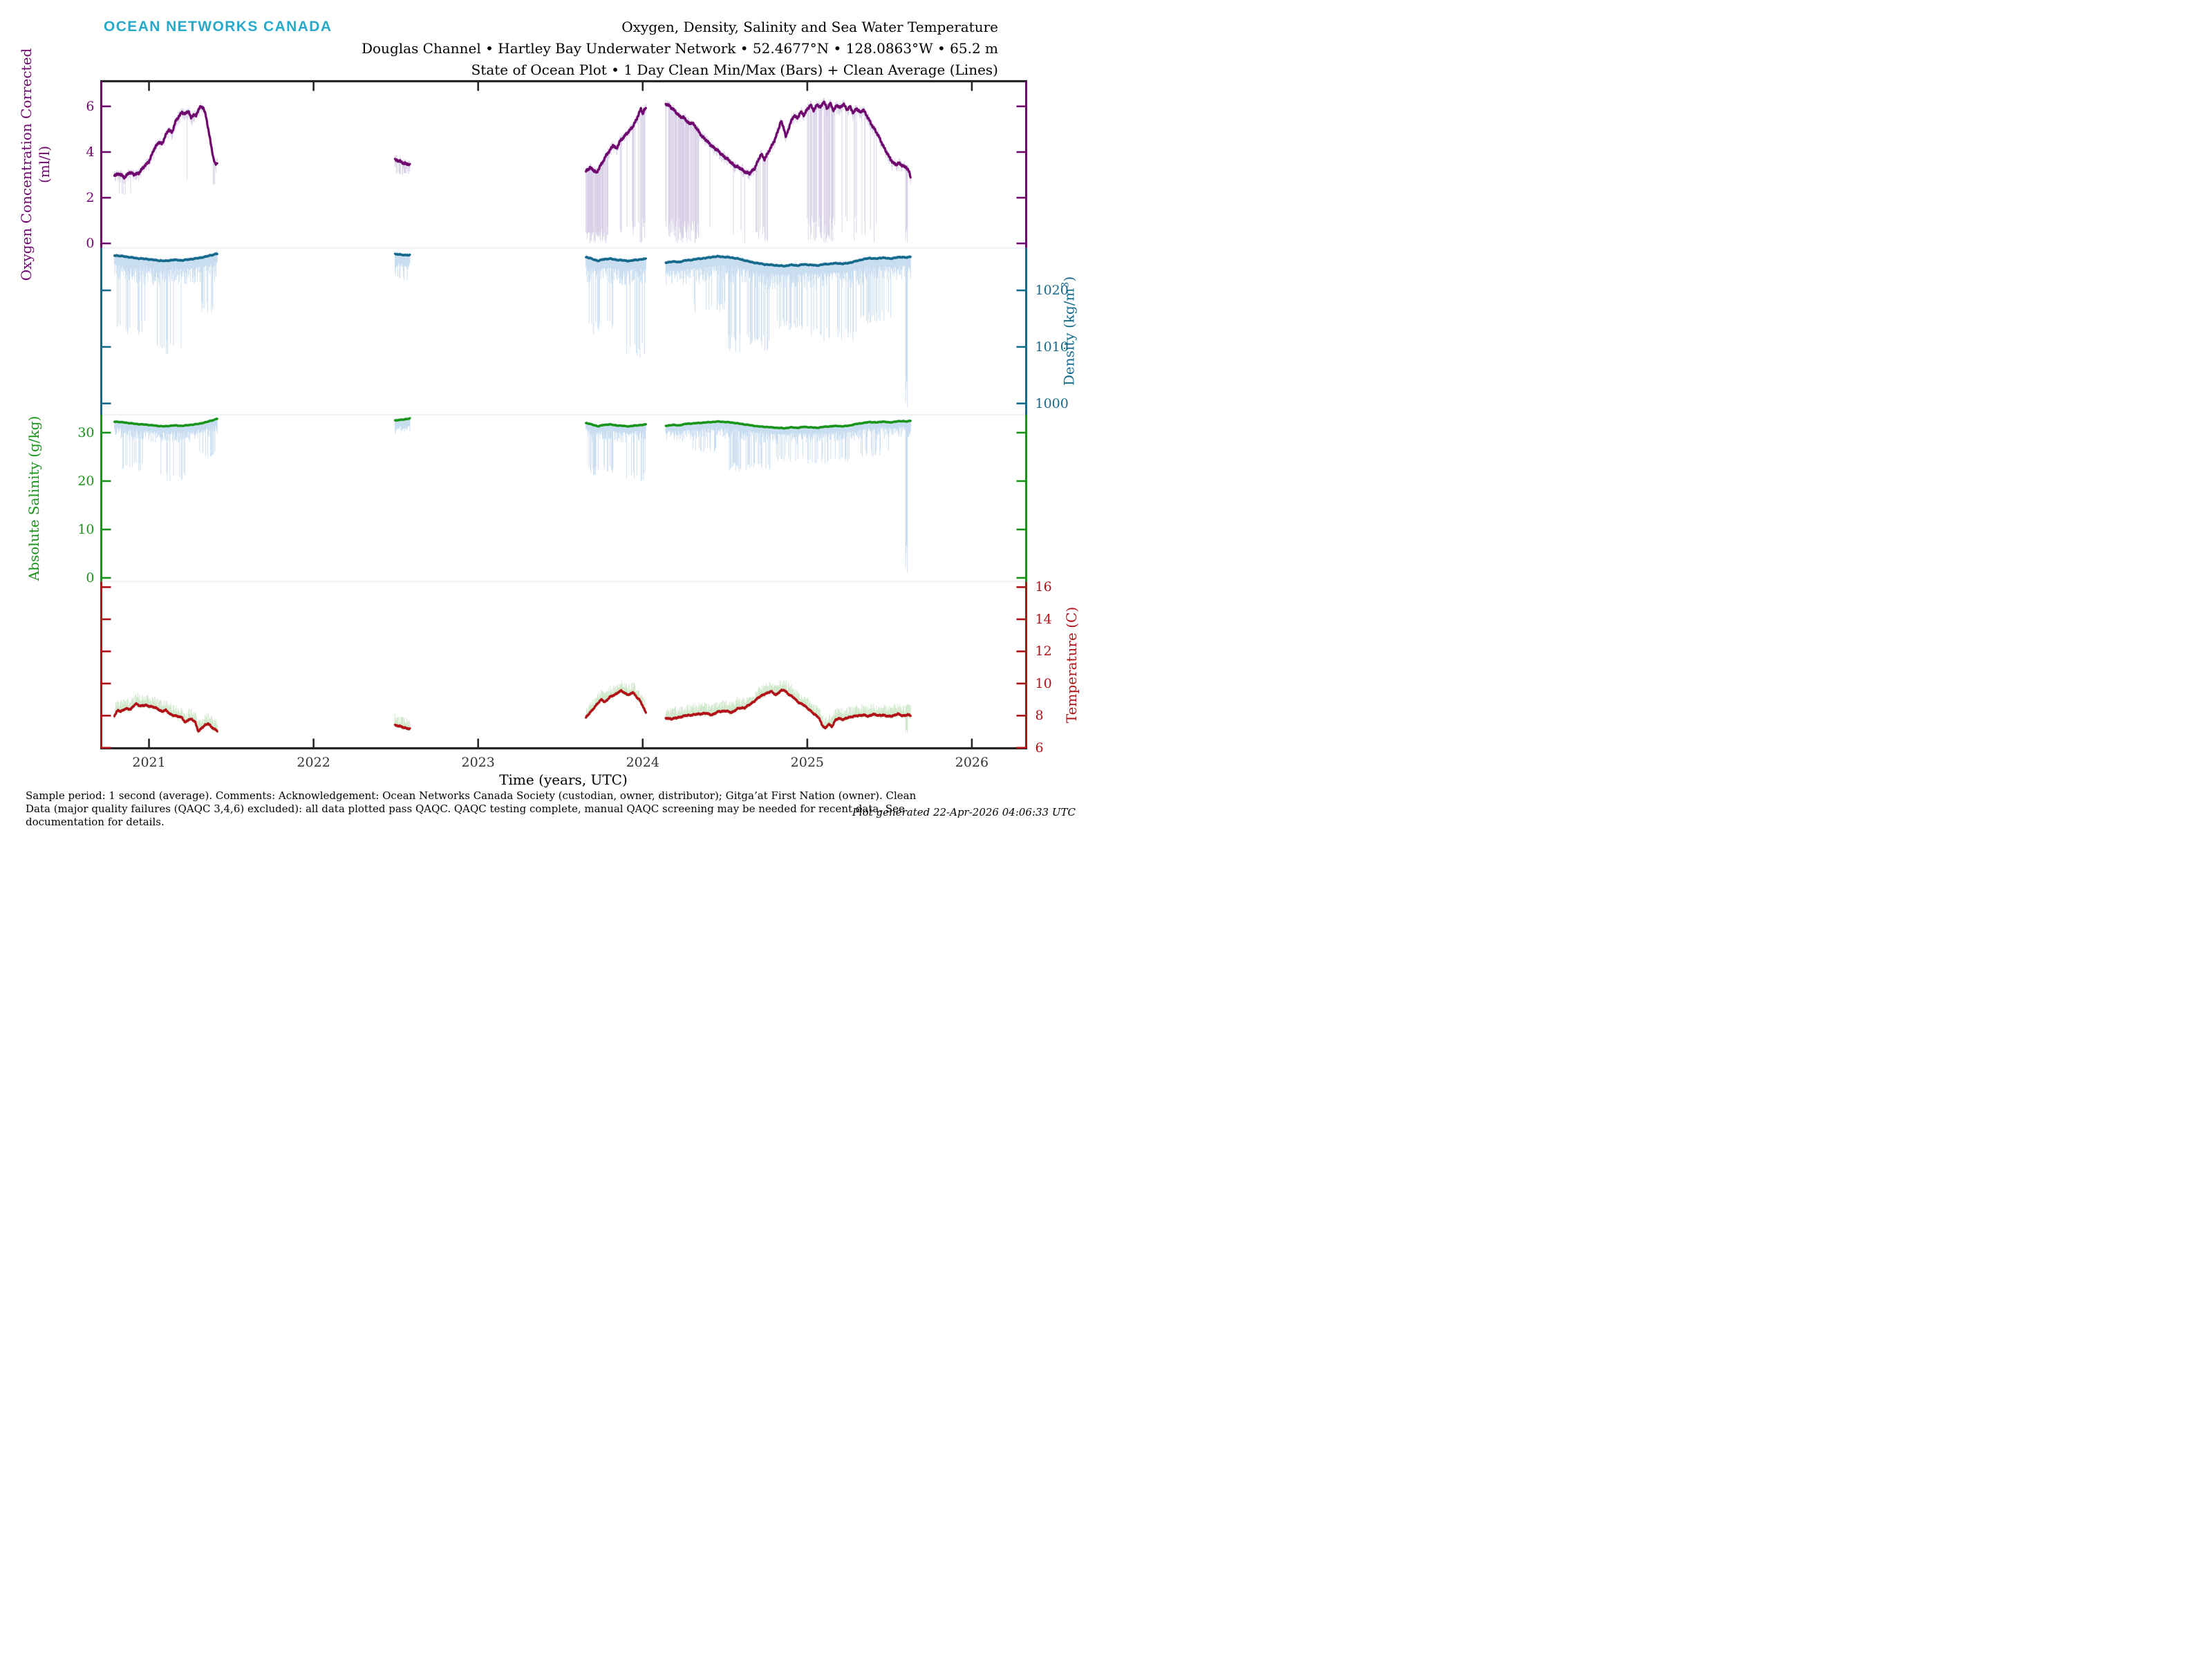 The width and height of the screenshot is (2212, 1659). What do you see at coordinates (1052, 347) in the screenshot?
I see `density-tick-label: 1010` at bounding box center [1052, 347].